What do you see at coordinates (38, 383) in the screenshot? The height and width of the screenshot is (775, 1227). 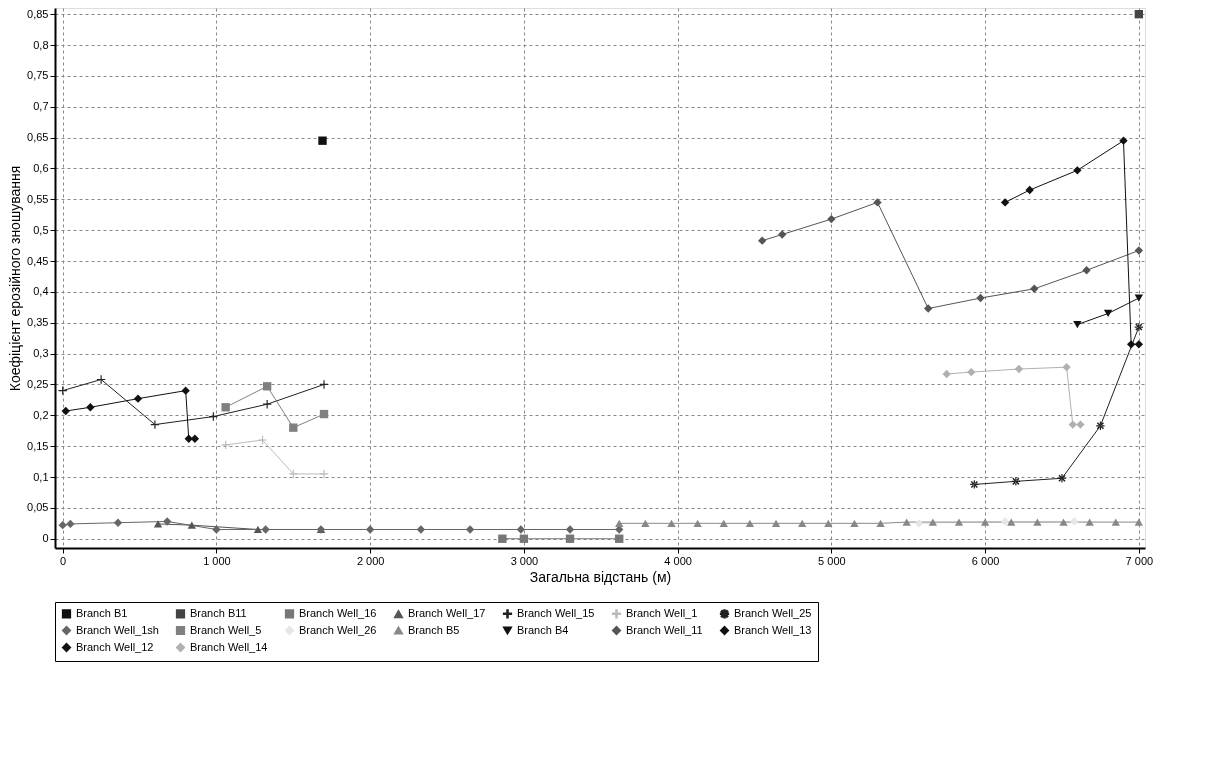 I see `y-tick-label: 0,25` at bounding box center [38, 383].